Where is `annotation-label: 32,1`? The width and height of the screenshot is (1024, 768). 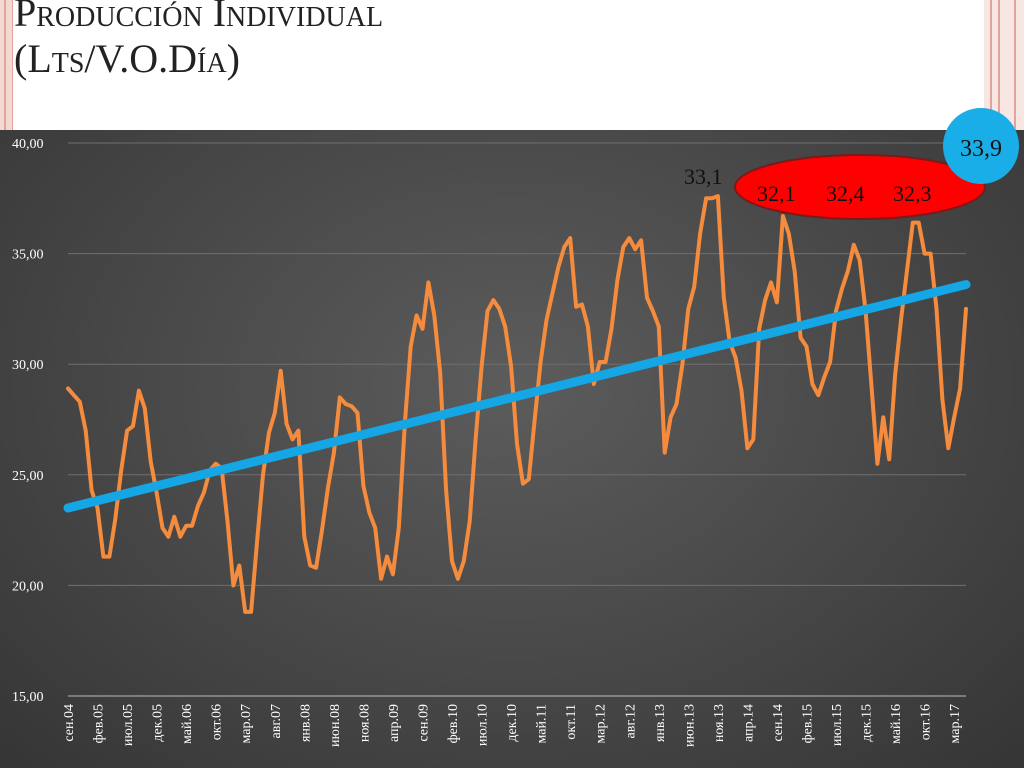 annotation-label: 32,1 is located at coordinates (776, 193).